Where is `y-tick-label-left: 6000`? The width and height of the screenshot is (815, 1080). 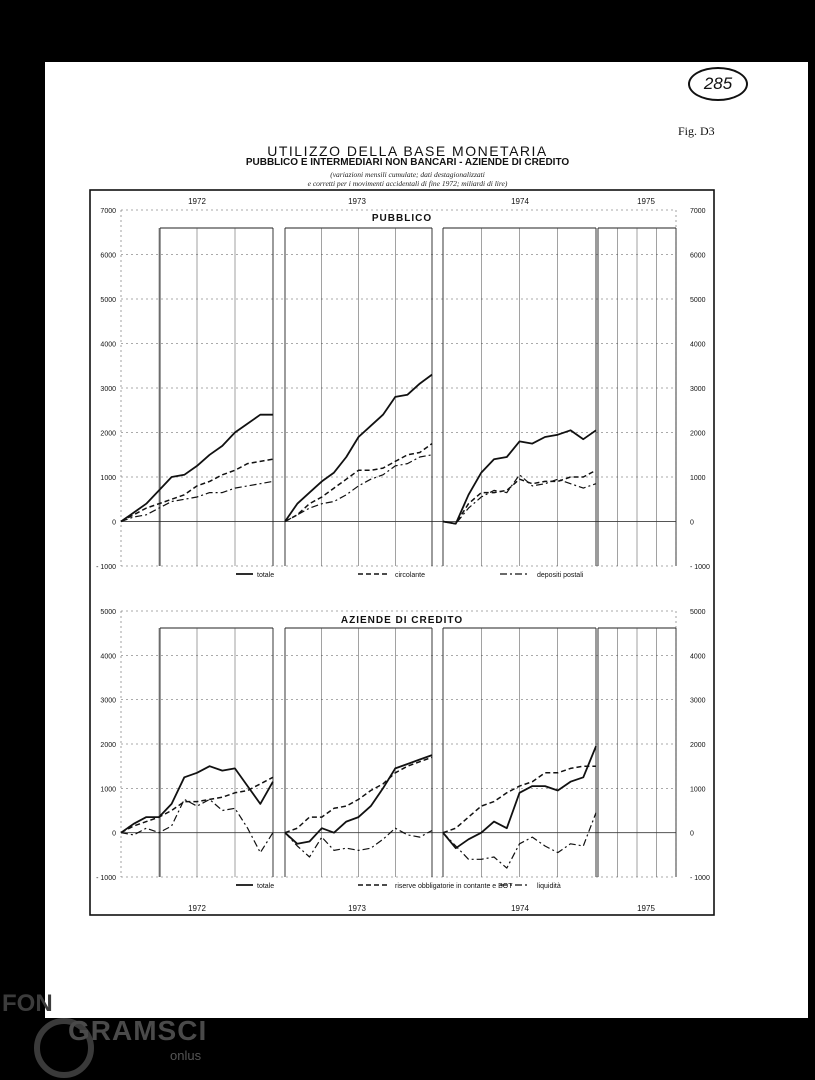 y-tick-label-left: 6000 is located at coordinates (108, 256).